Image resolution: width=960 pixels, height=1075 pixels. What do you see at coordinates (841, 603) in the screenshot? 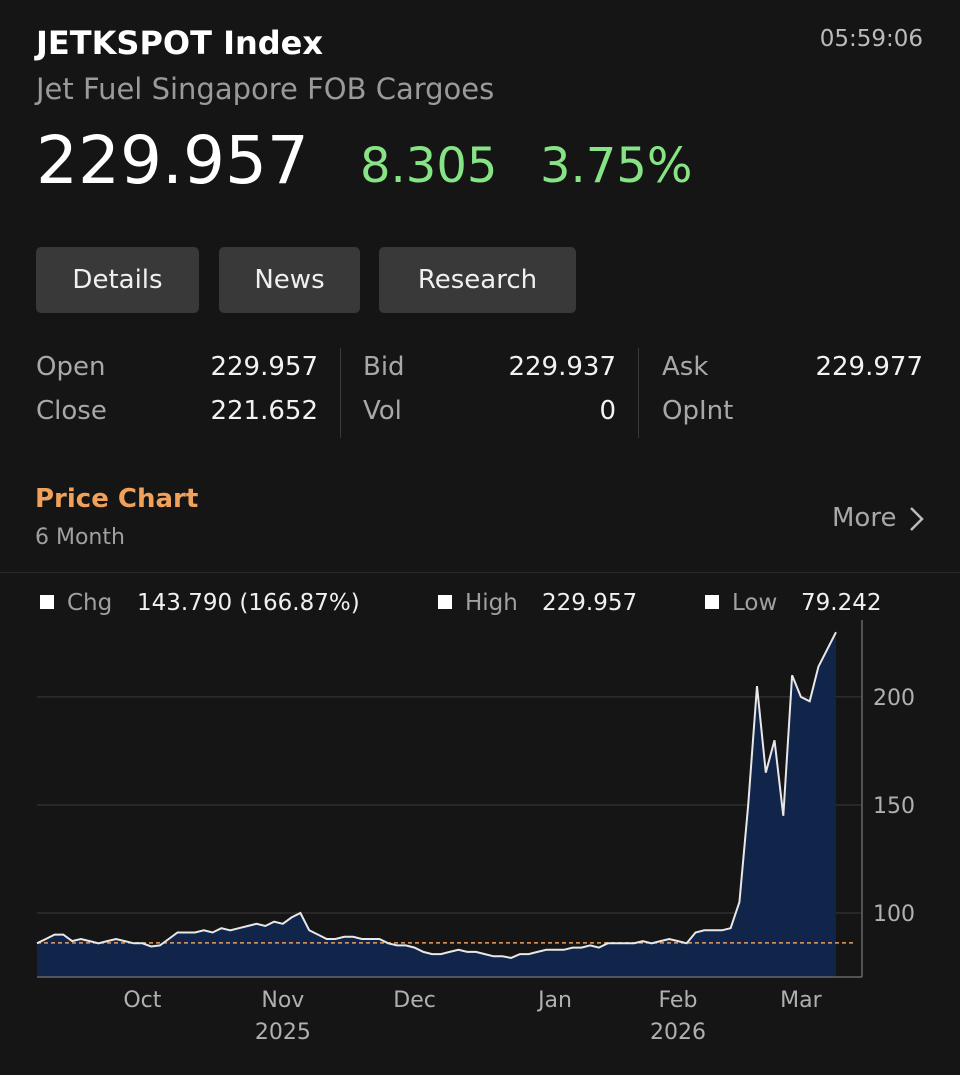
I see `stat-value: 79.242` at bounding box center [841, 603].